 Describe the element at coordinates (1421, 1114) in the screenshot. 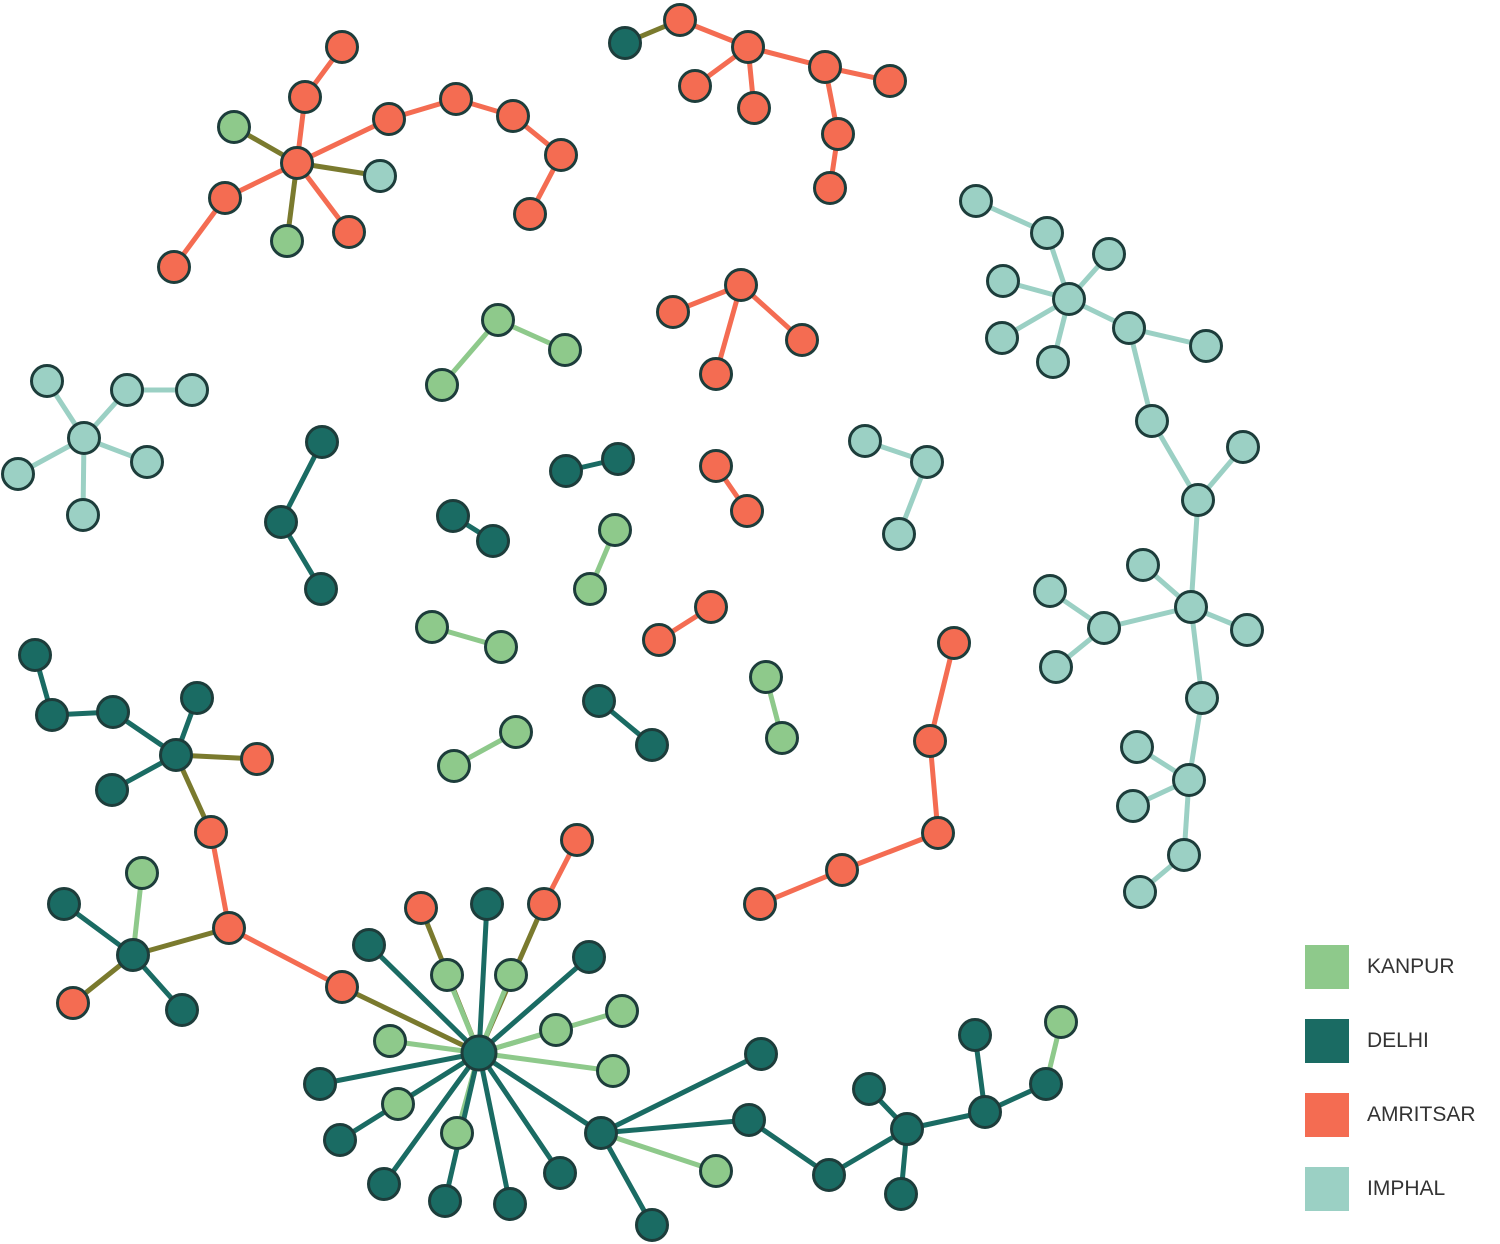

I see `legend-label-amritsar: AMRITSAR` at that location.